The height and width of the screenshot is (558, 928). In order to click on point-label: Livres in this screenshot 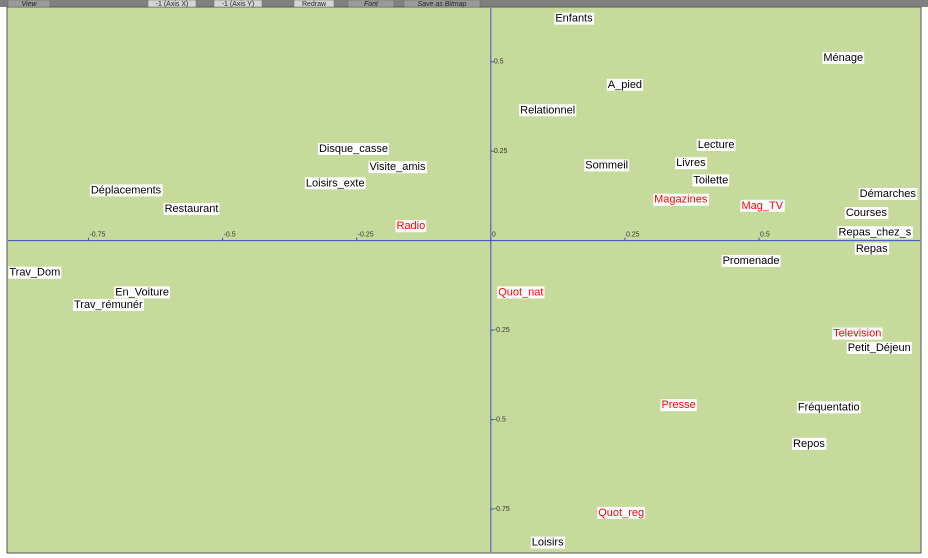, I will do `click(691, 163)`.